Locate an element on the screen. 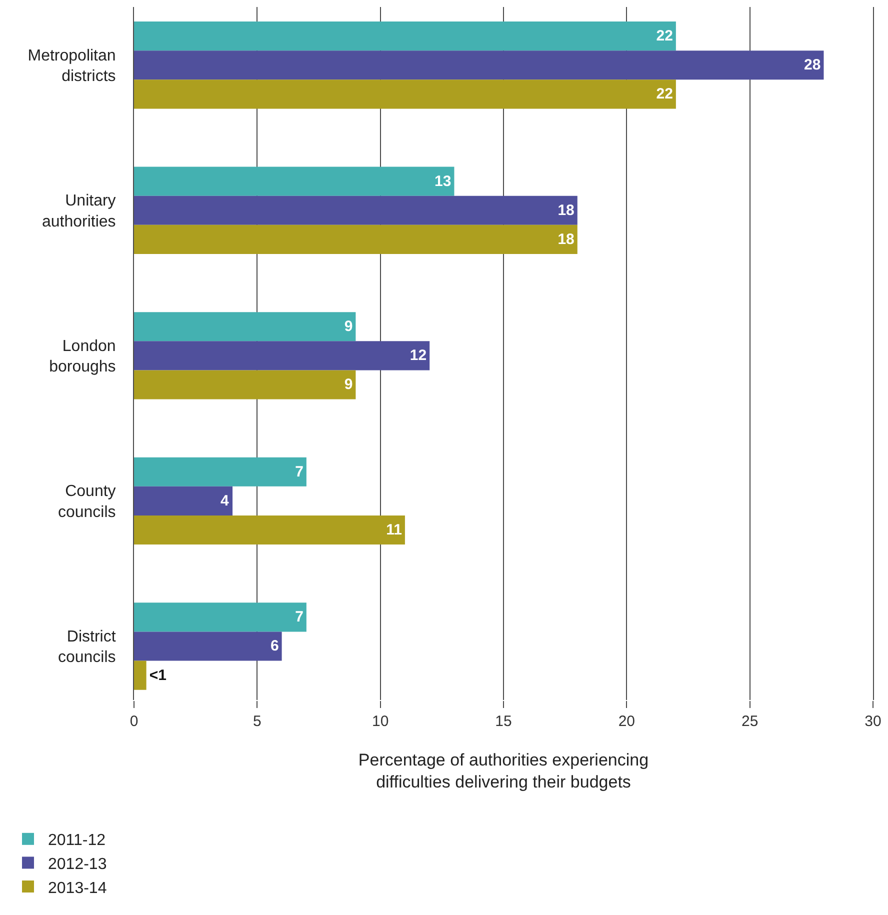  x-tick-label: 5 is located at coordinates (257, 721).